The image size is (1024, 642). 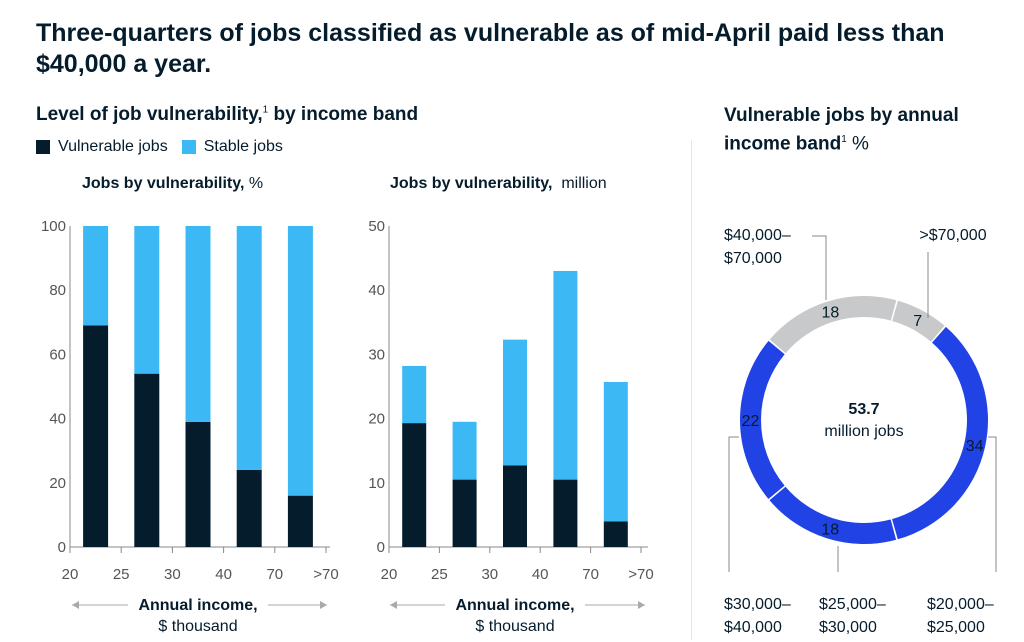 I want to click on p2-ytick-label: 20, so click(x=376, y=419).